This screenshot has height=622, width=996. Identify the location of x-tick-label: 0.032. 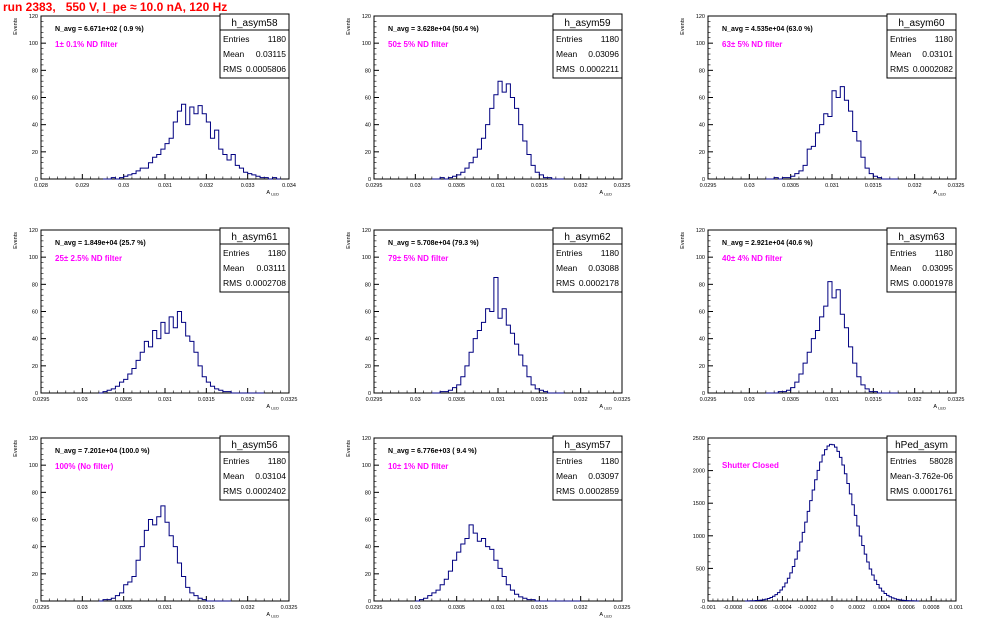
(581, 186).